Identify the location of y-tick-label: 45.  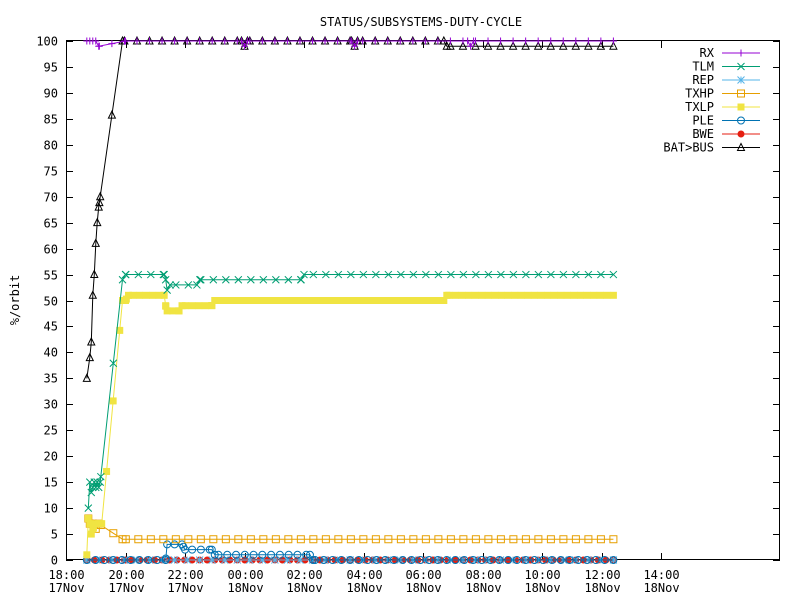
(51, 327).